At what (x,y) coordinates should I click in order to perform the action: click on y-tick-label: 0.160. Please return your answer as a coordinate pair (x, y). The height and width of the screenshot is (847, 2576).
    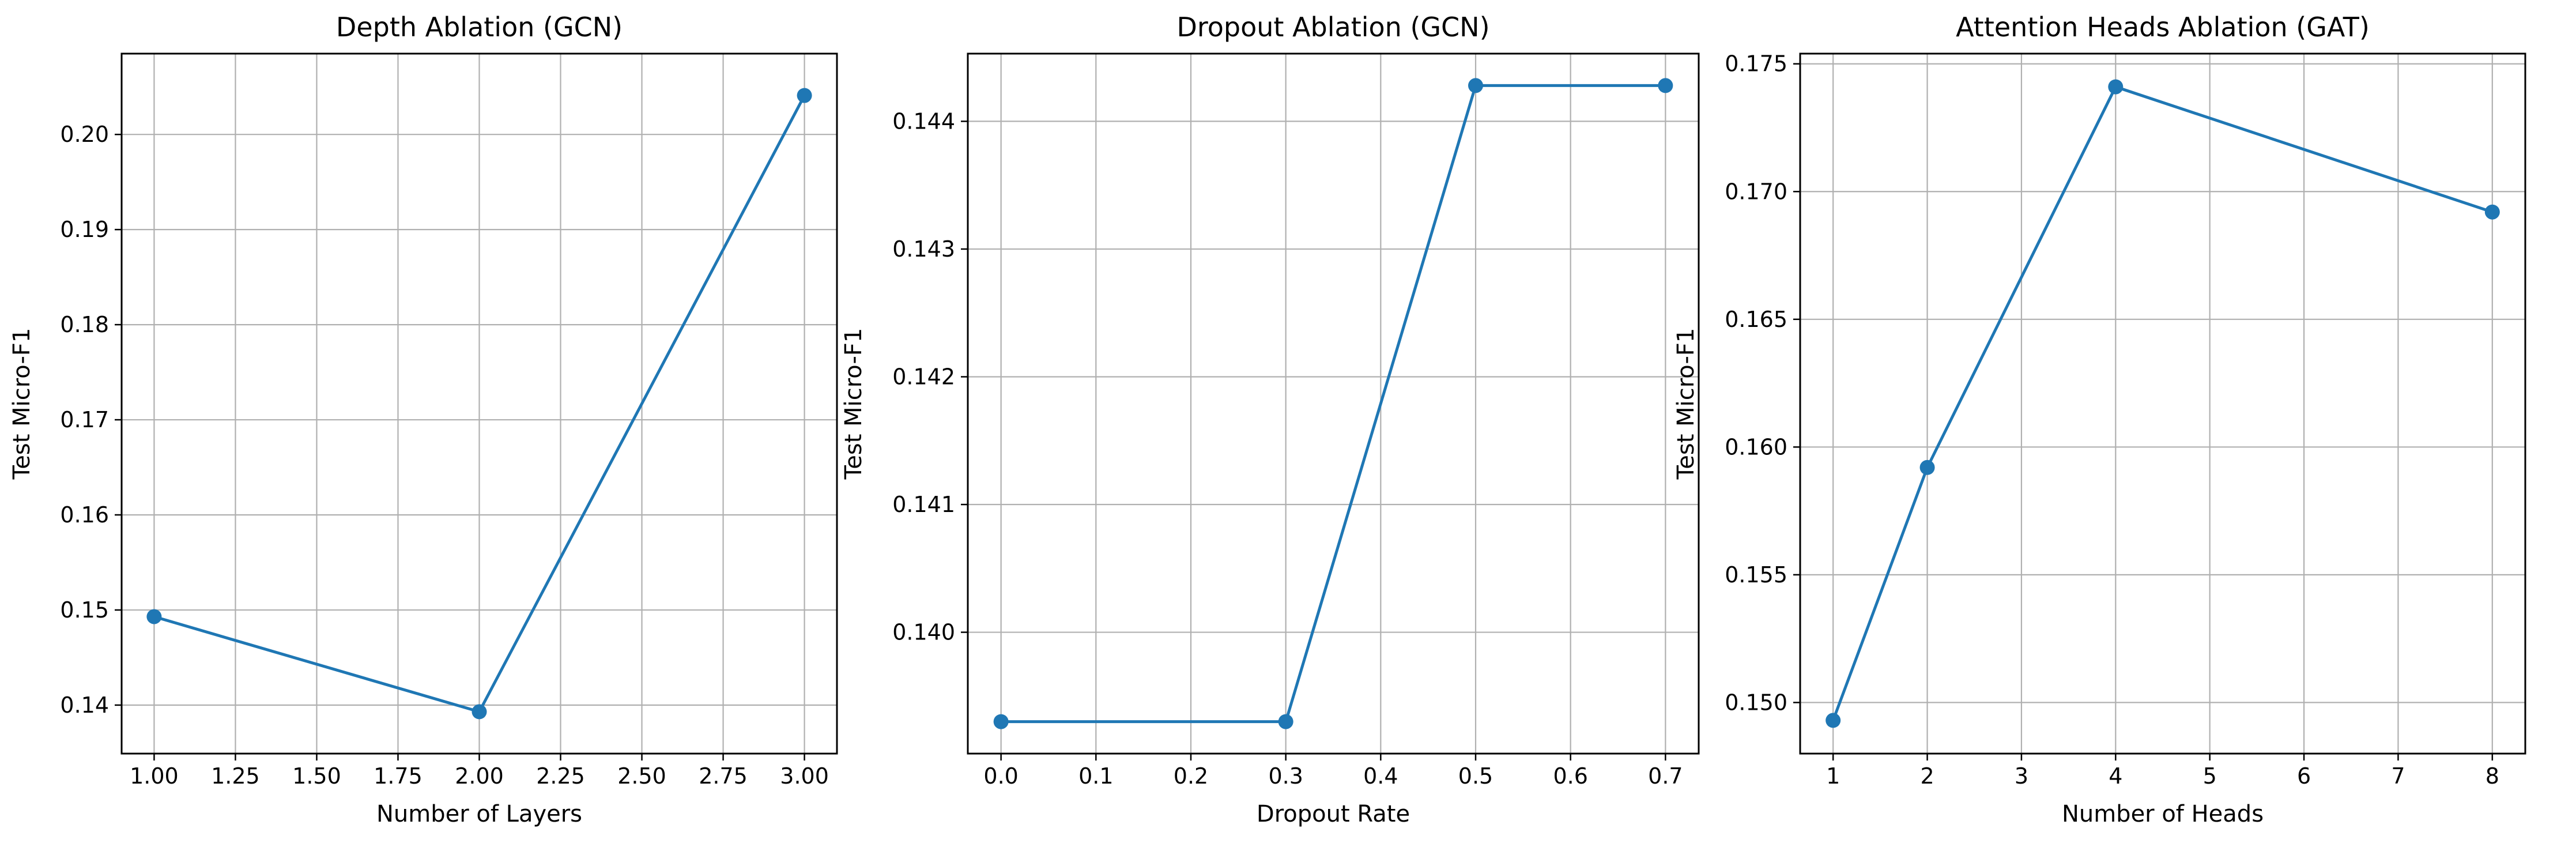
    Looking at the image, I should click on (1756, 447).